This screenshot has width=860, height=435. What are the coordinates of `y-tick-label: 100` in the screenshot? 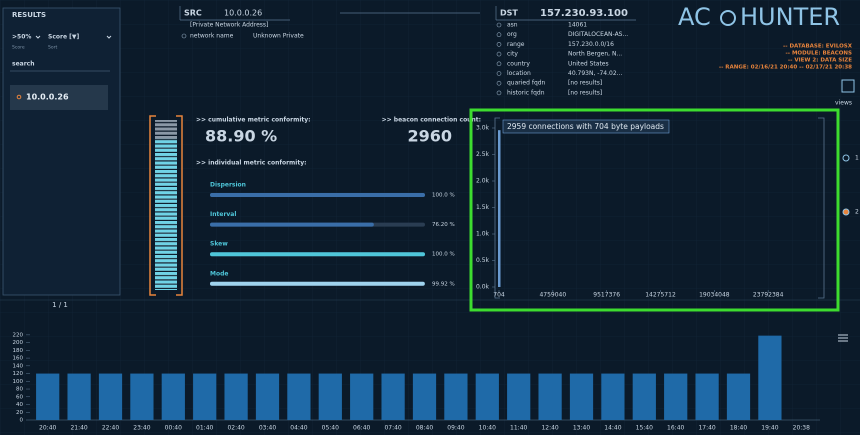 It's located at (18, 382).